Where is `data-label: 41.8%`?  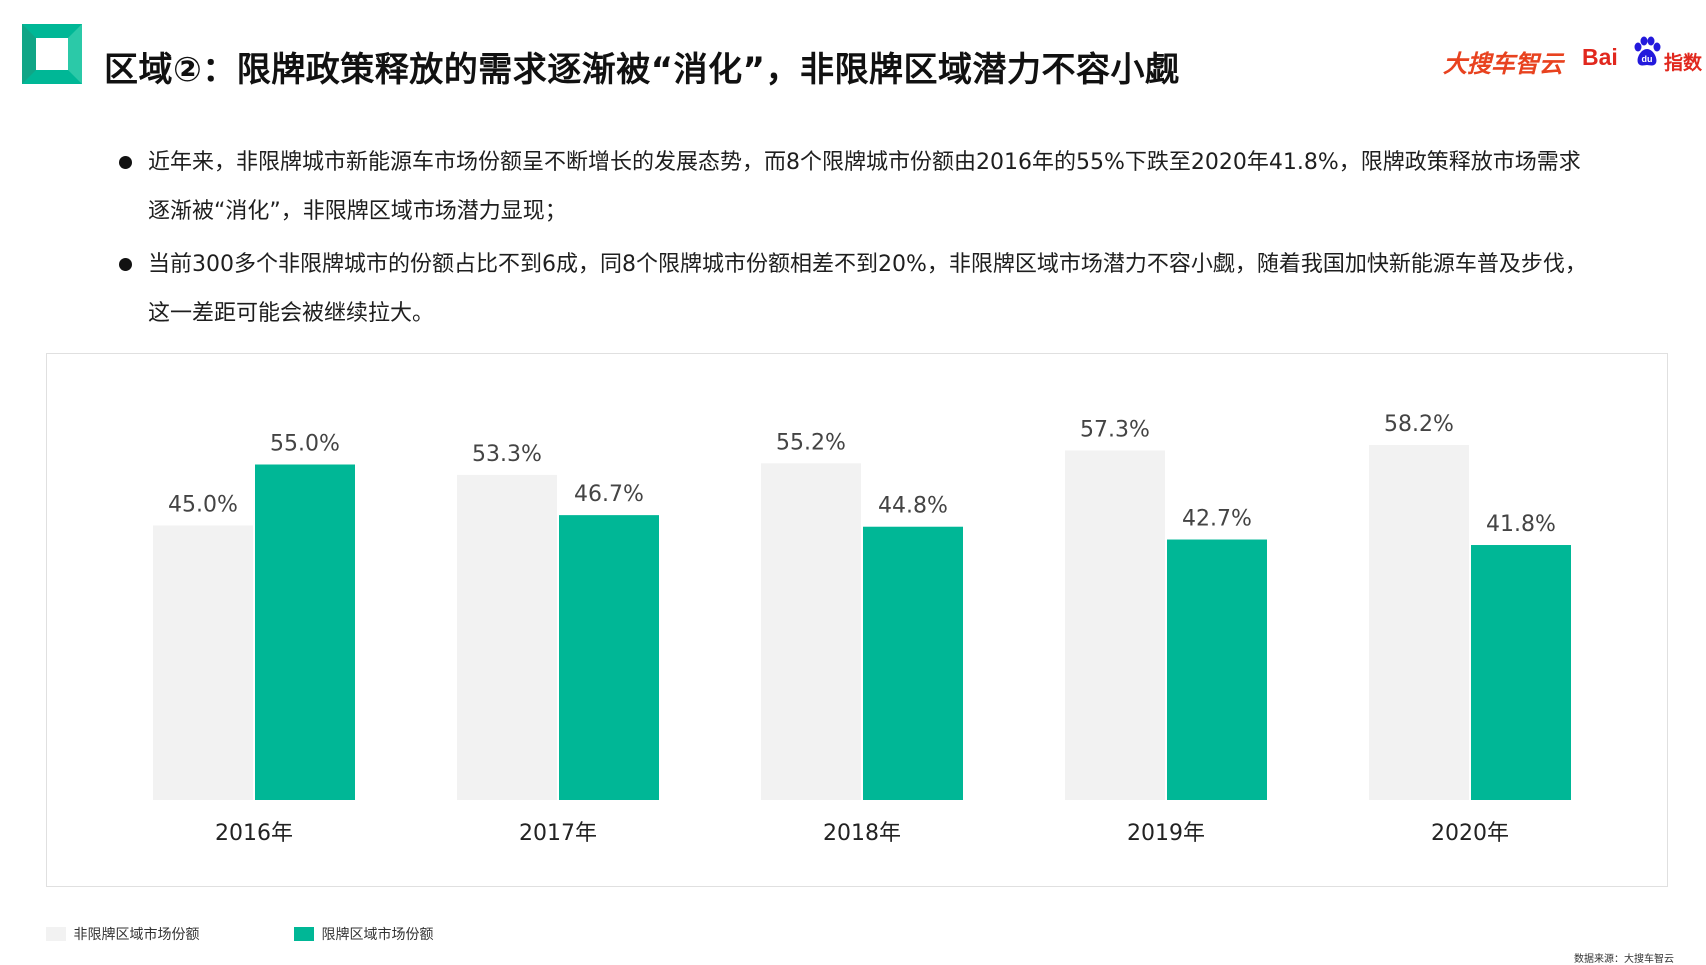
data-label: 41.8% is located at coordinates (1521, 524).